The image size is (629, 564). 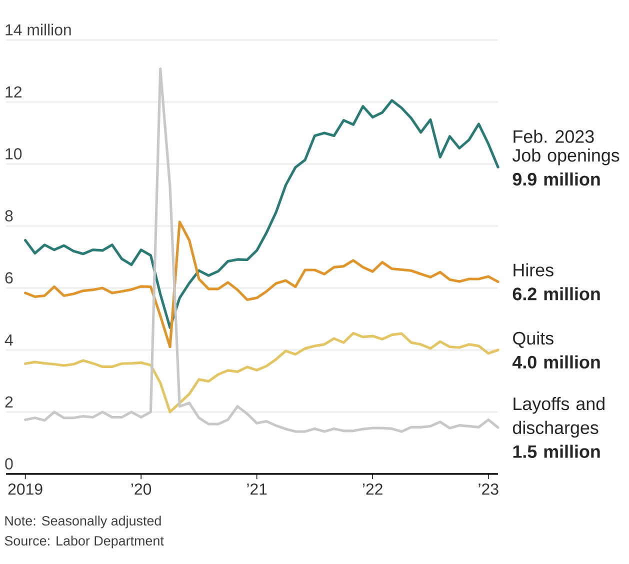 I want to click on text: Note: Seasonally adjusted, so click(x=83, y=522).